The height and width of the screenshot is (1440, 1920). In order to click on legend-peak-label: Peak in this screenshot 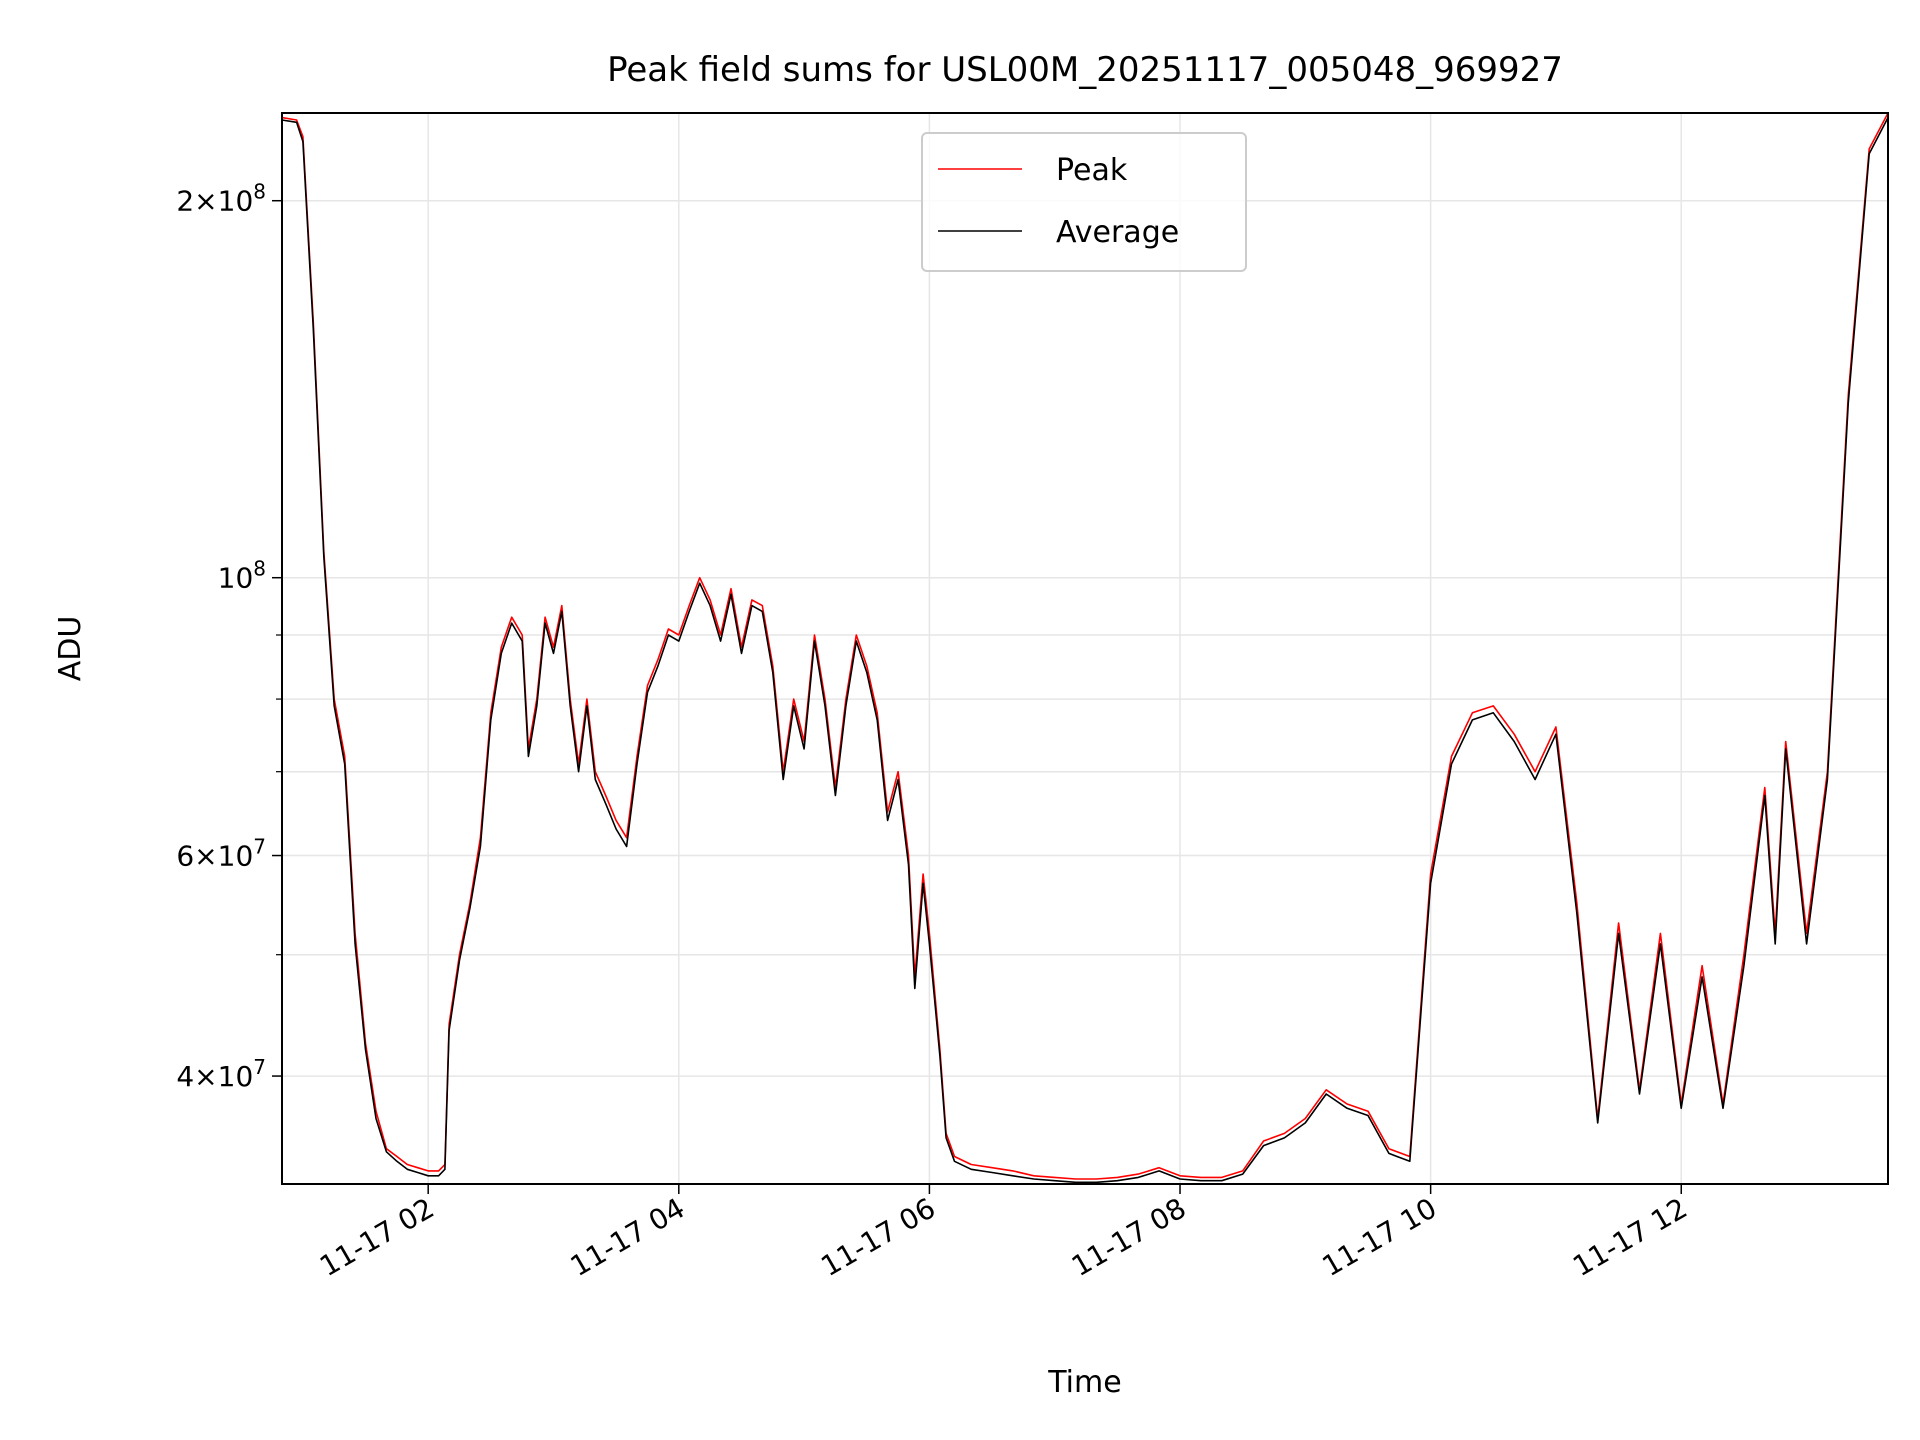, I will do `click(1092, 170)`.